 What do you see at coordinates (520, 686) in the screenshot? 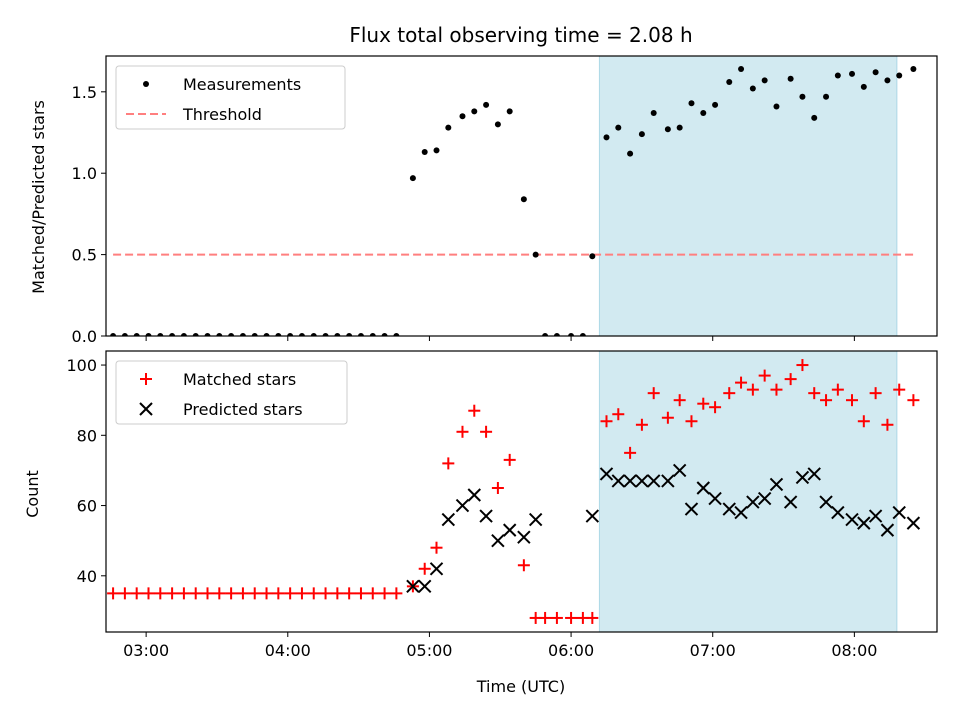
I see `x-axis-label: Time (UTC)` at bounding box center [520, 686].